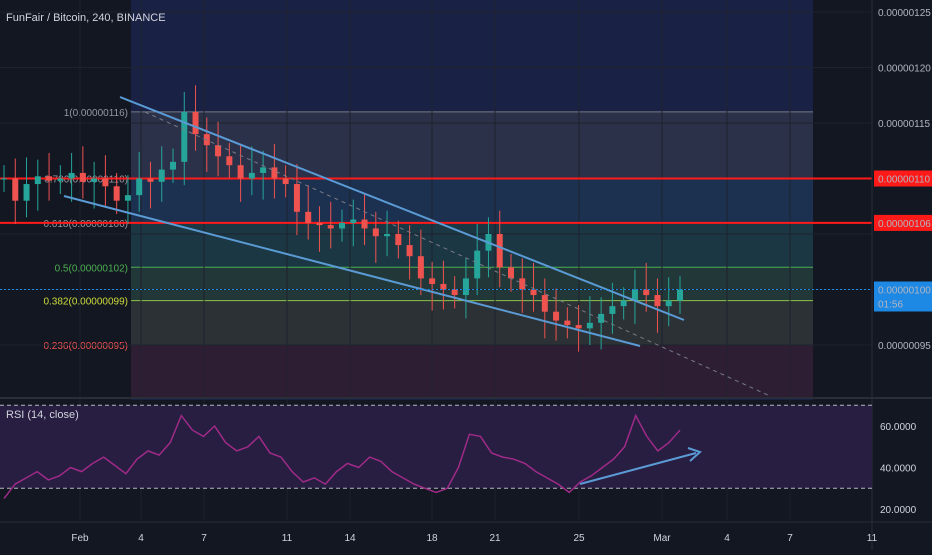 Image resolution: width=932 pixels, height=555 pixels. Describe the element at coordinates (579, 538) in the screenshot. I see `date-label: 25` at that location.